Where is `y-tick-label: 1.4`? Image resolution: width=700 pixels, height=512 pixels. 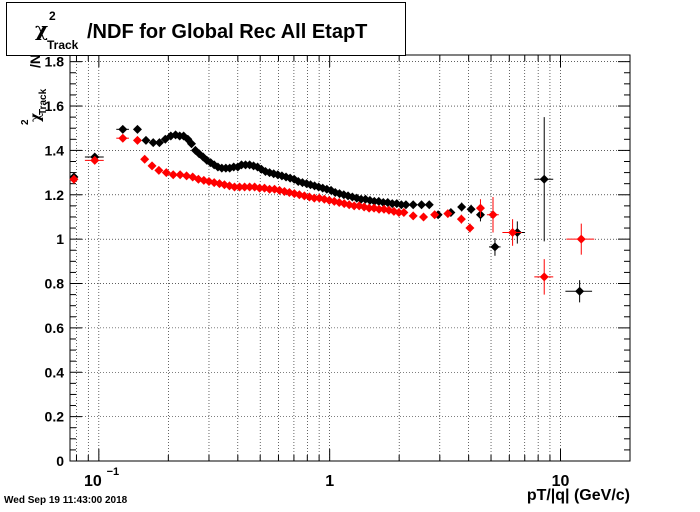 y-tick-label: 1.4 is located at coordinates (55, 150).